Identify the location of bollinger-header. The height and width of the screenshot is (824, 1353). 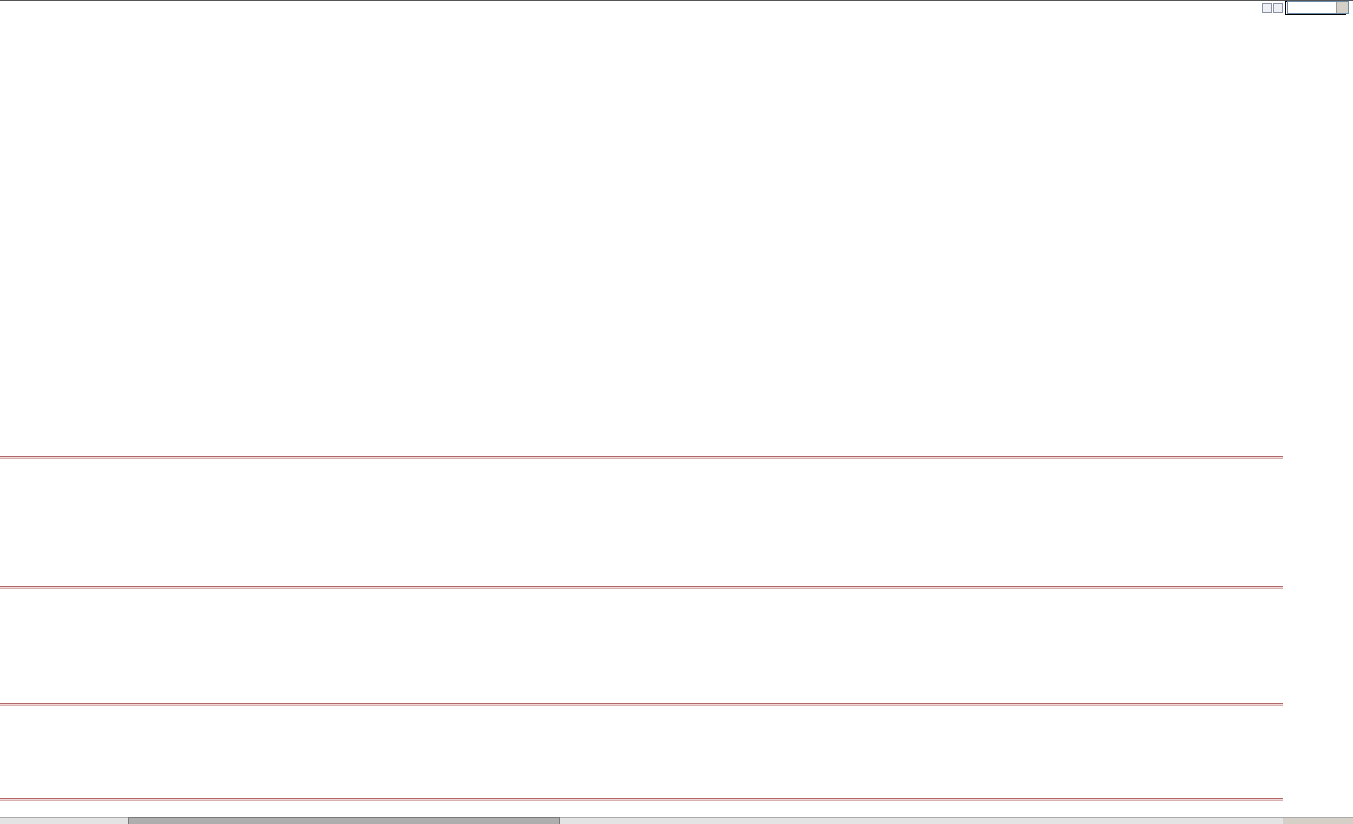
(4, 23).